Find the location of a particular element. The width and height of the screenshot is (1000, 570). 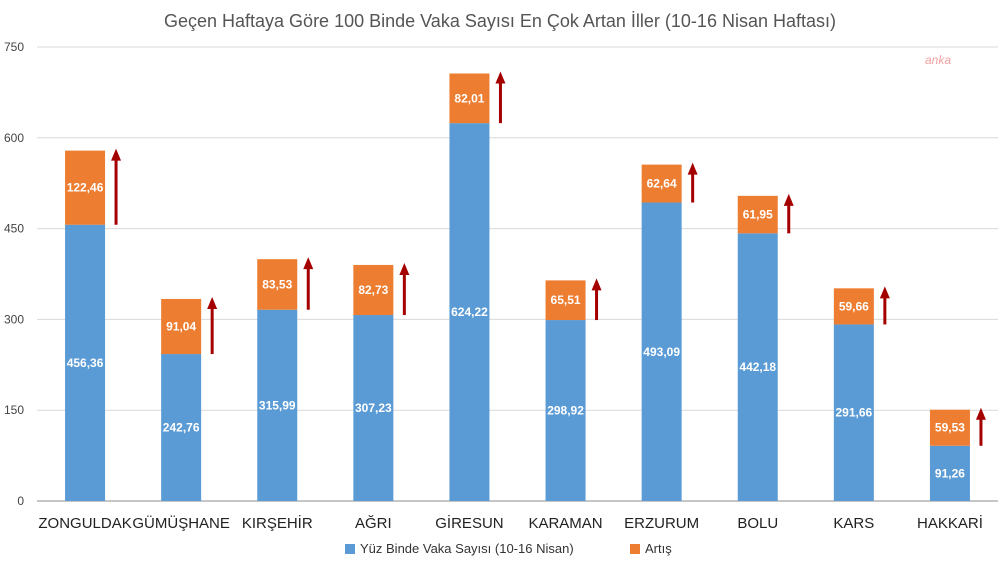

bar-base-label: 91,26 is located at coordinates (950, 473).